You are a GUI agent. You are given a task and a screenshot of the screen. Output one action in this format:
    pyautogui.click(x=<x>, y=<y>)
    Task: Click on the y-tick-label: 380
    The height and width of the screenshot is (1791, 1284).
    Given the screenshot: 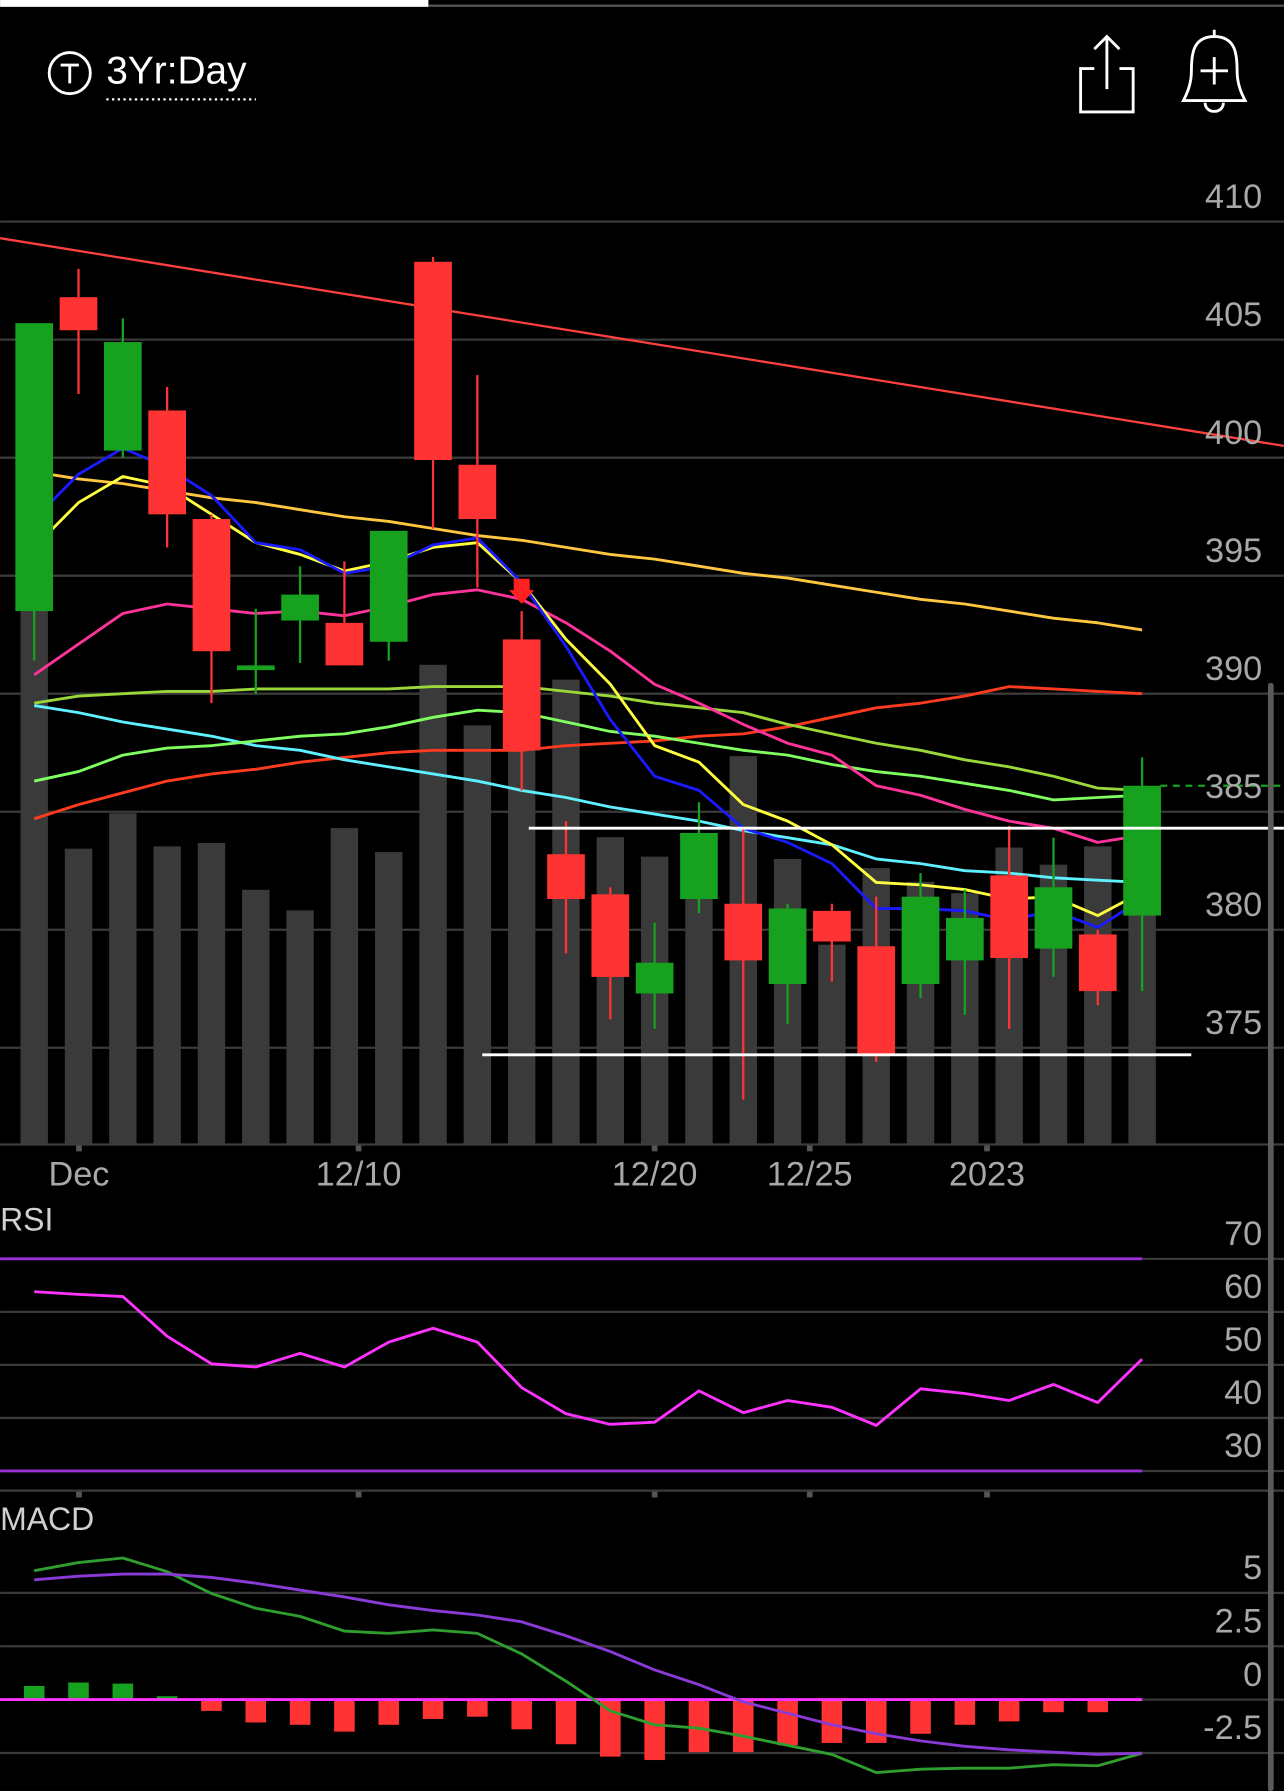 What is the action you would take?
    pyautogui.click(x=1233, y=905)
    